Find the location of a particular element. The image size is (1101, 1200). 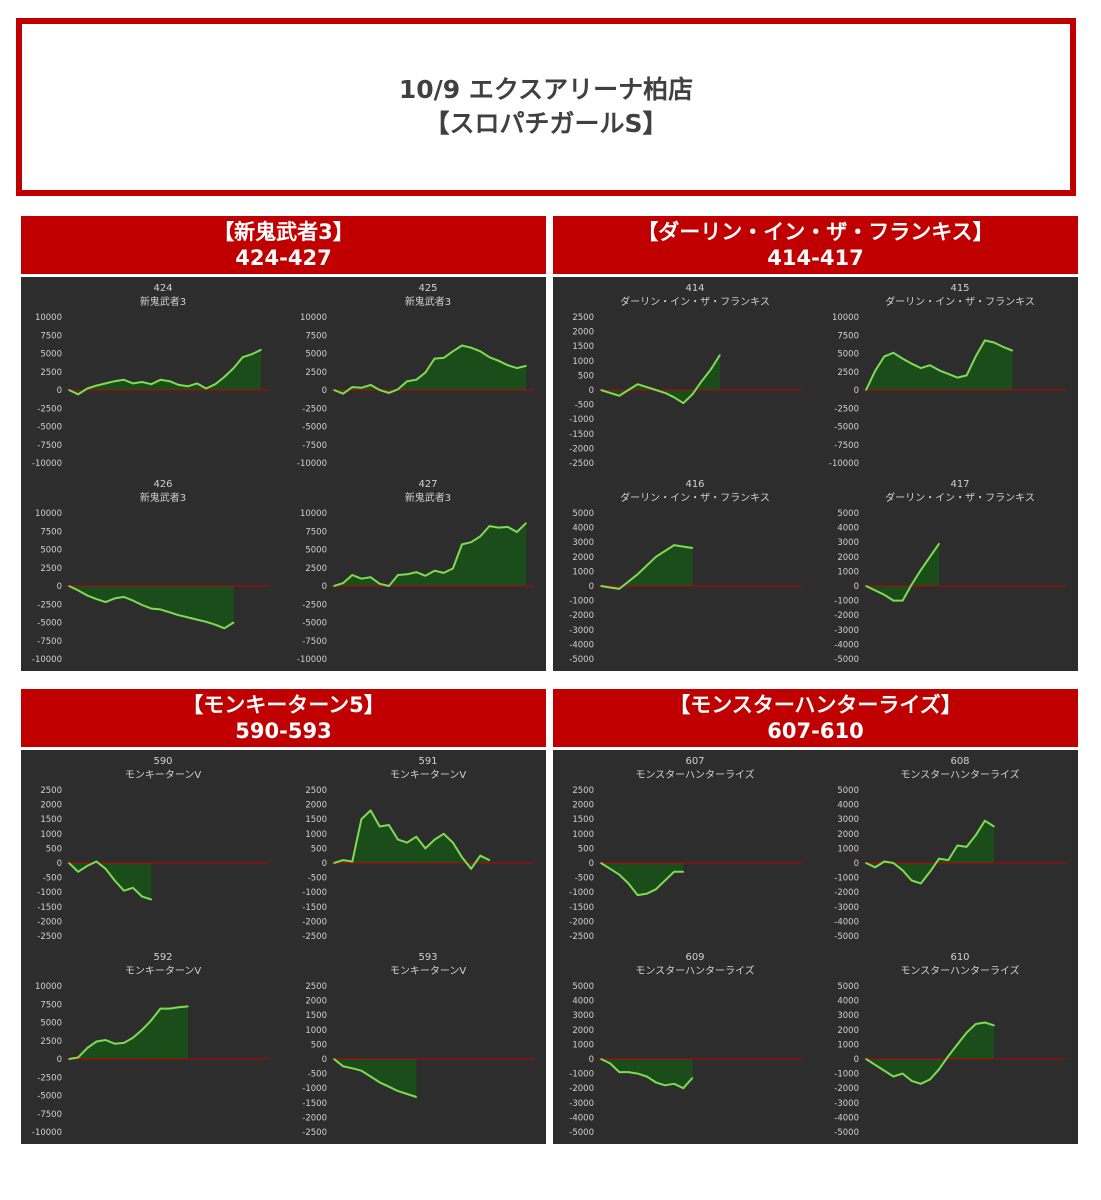

chart-title-label: ダーリン・イン・ザ・フランキス is located at coordinates (695, 497).